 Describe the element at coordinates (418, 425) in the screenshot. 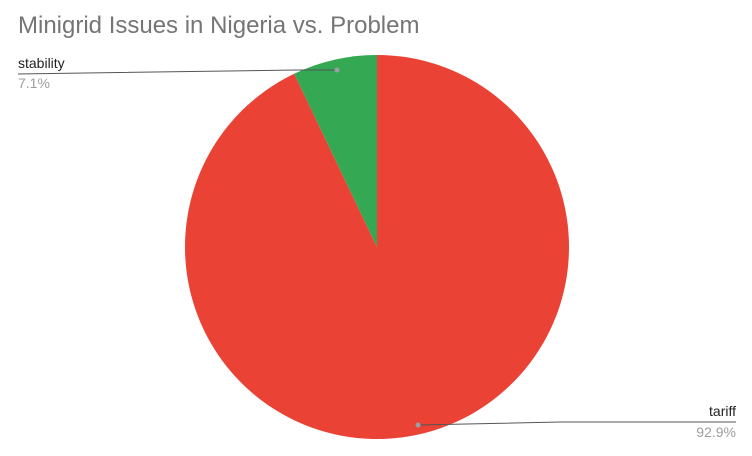

I see `leader-dot-tariff` at that location.